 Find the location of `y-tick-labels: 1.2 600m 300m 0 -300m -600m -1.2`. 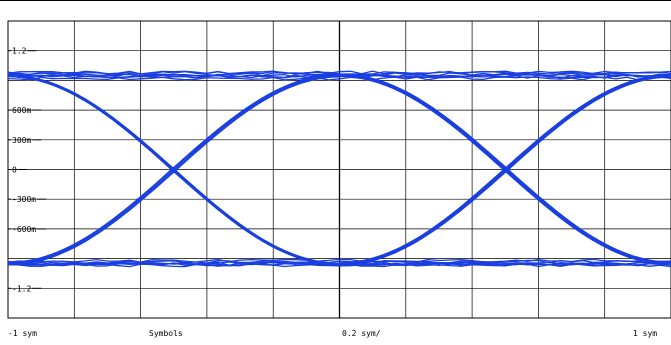

y-tick-labels: 1.2 600m 300m 0 -300m -600m -1.2 is located at coordinates (27, 170).